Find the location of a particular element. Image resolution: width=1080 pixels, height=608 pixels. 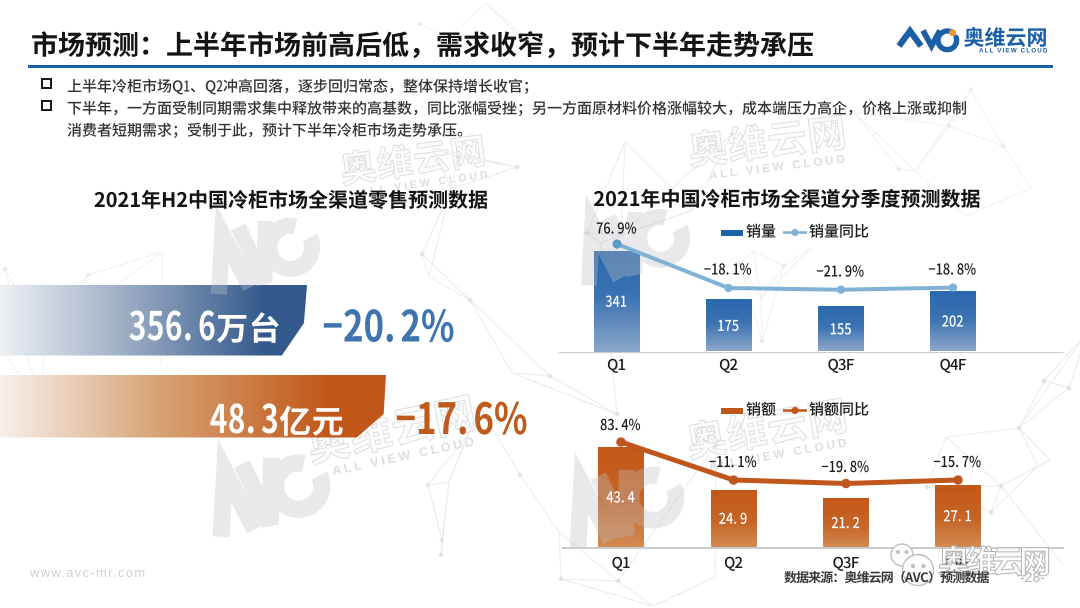

svg-text: ALL VIEW CLOUD is located at coordinates (1014, 51).